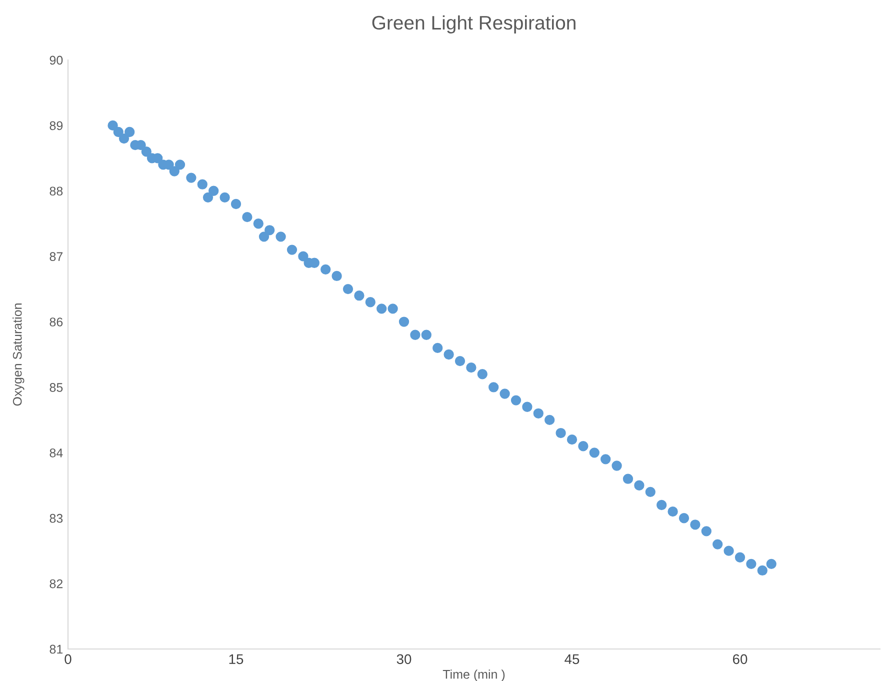 This screenshot has width=883, height=681. I want to click on y-tick-label: 89, so click(56, 125).